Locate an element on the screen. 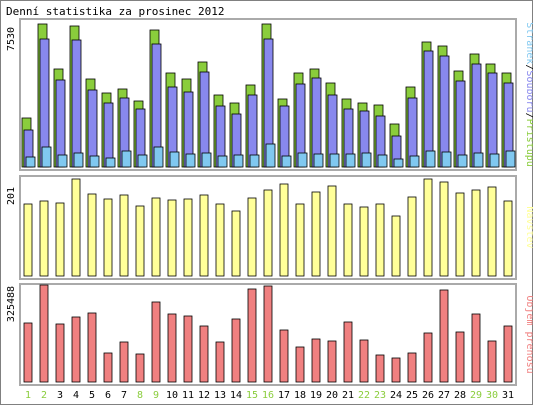 The height and width of the screenshot is (410, 533). chart-title: Denní statistika za prosinec 2012 is located at coordinates (115, 11).